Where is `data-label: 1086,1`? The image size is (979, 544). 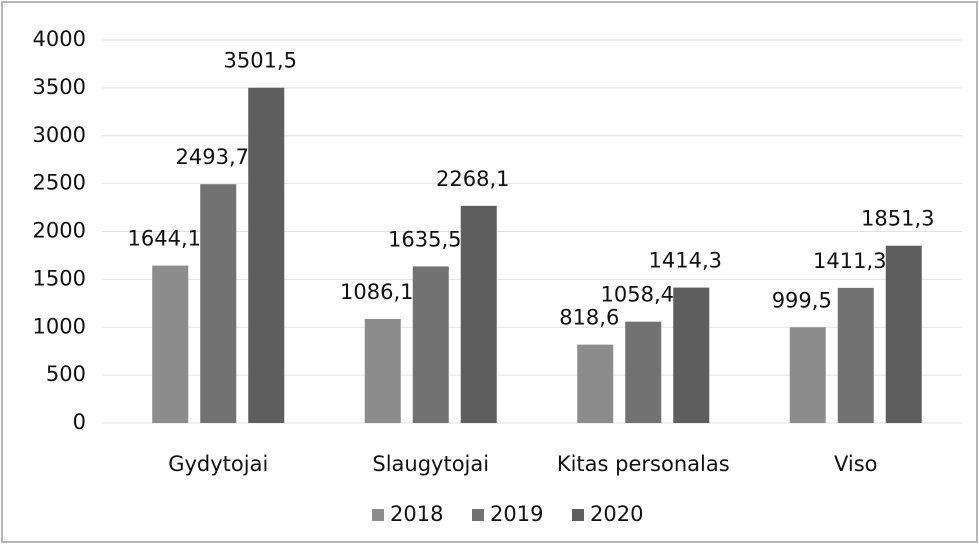 data-label: 1086,1 is located at coordinates (376, 292).